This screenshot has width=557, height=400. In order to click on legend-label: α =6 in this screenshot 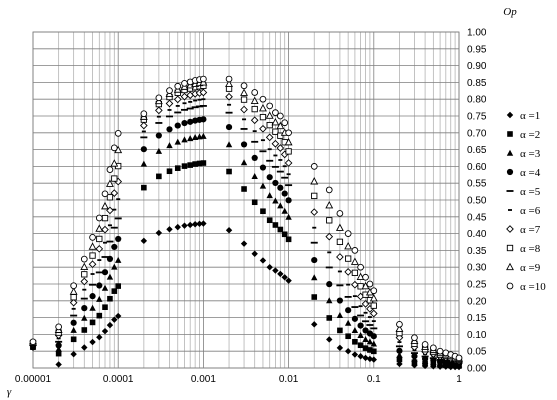, I will do `click(530, 211)`.